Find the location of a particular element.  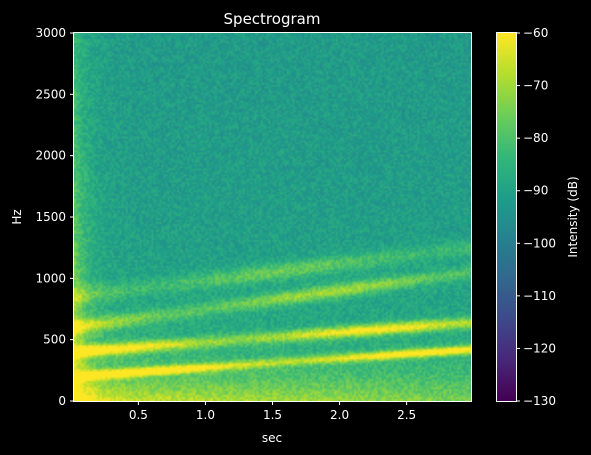

y-tick-label: 500 is located at coordinates (54, 340).